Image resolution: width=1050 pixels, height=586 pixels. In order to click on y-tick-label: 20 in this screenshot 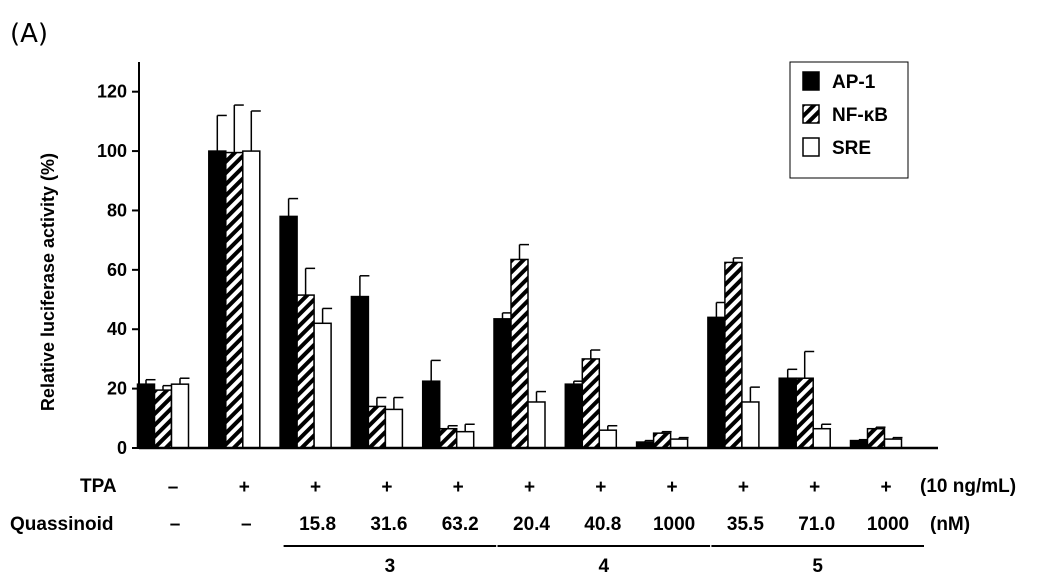, I will do `click(117, 389)`.